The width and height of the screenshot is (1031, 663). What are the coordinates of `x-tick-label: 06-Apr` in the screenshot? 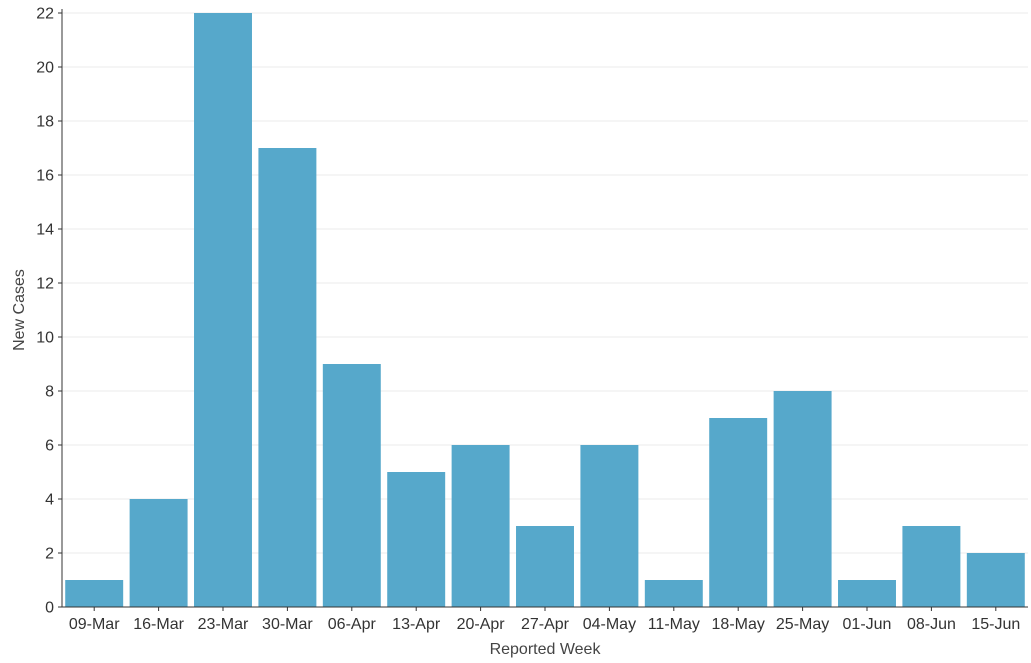 It's located at (352, 624).